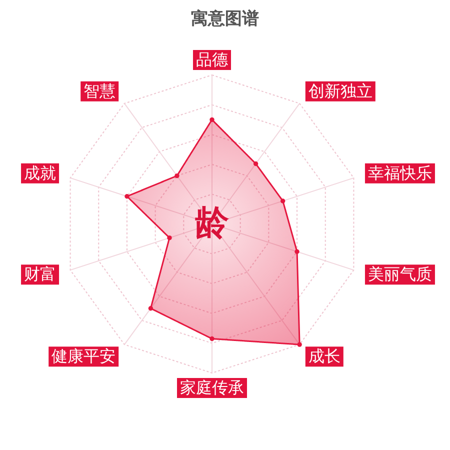 Image resolution: width=450 pixels, height=450 pixels. What do you see at coordinates (40, 172) in the screenshot?
I see `spoke-label: 成就` at bounding box center [40, 172].